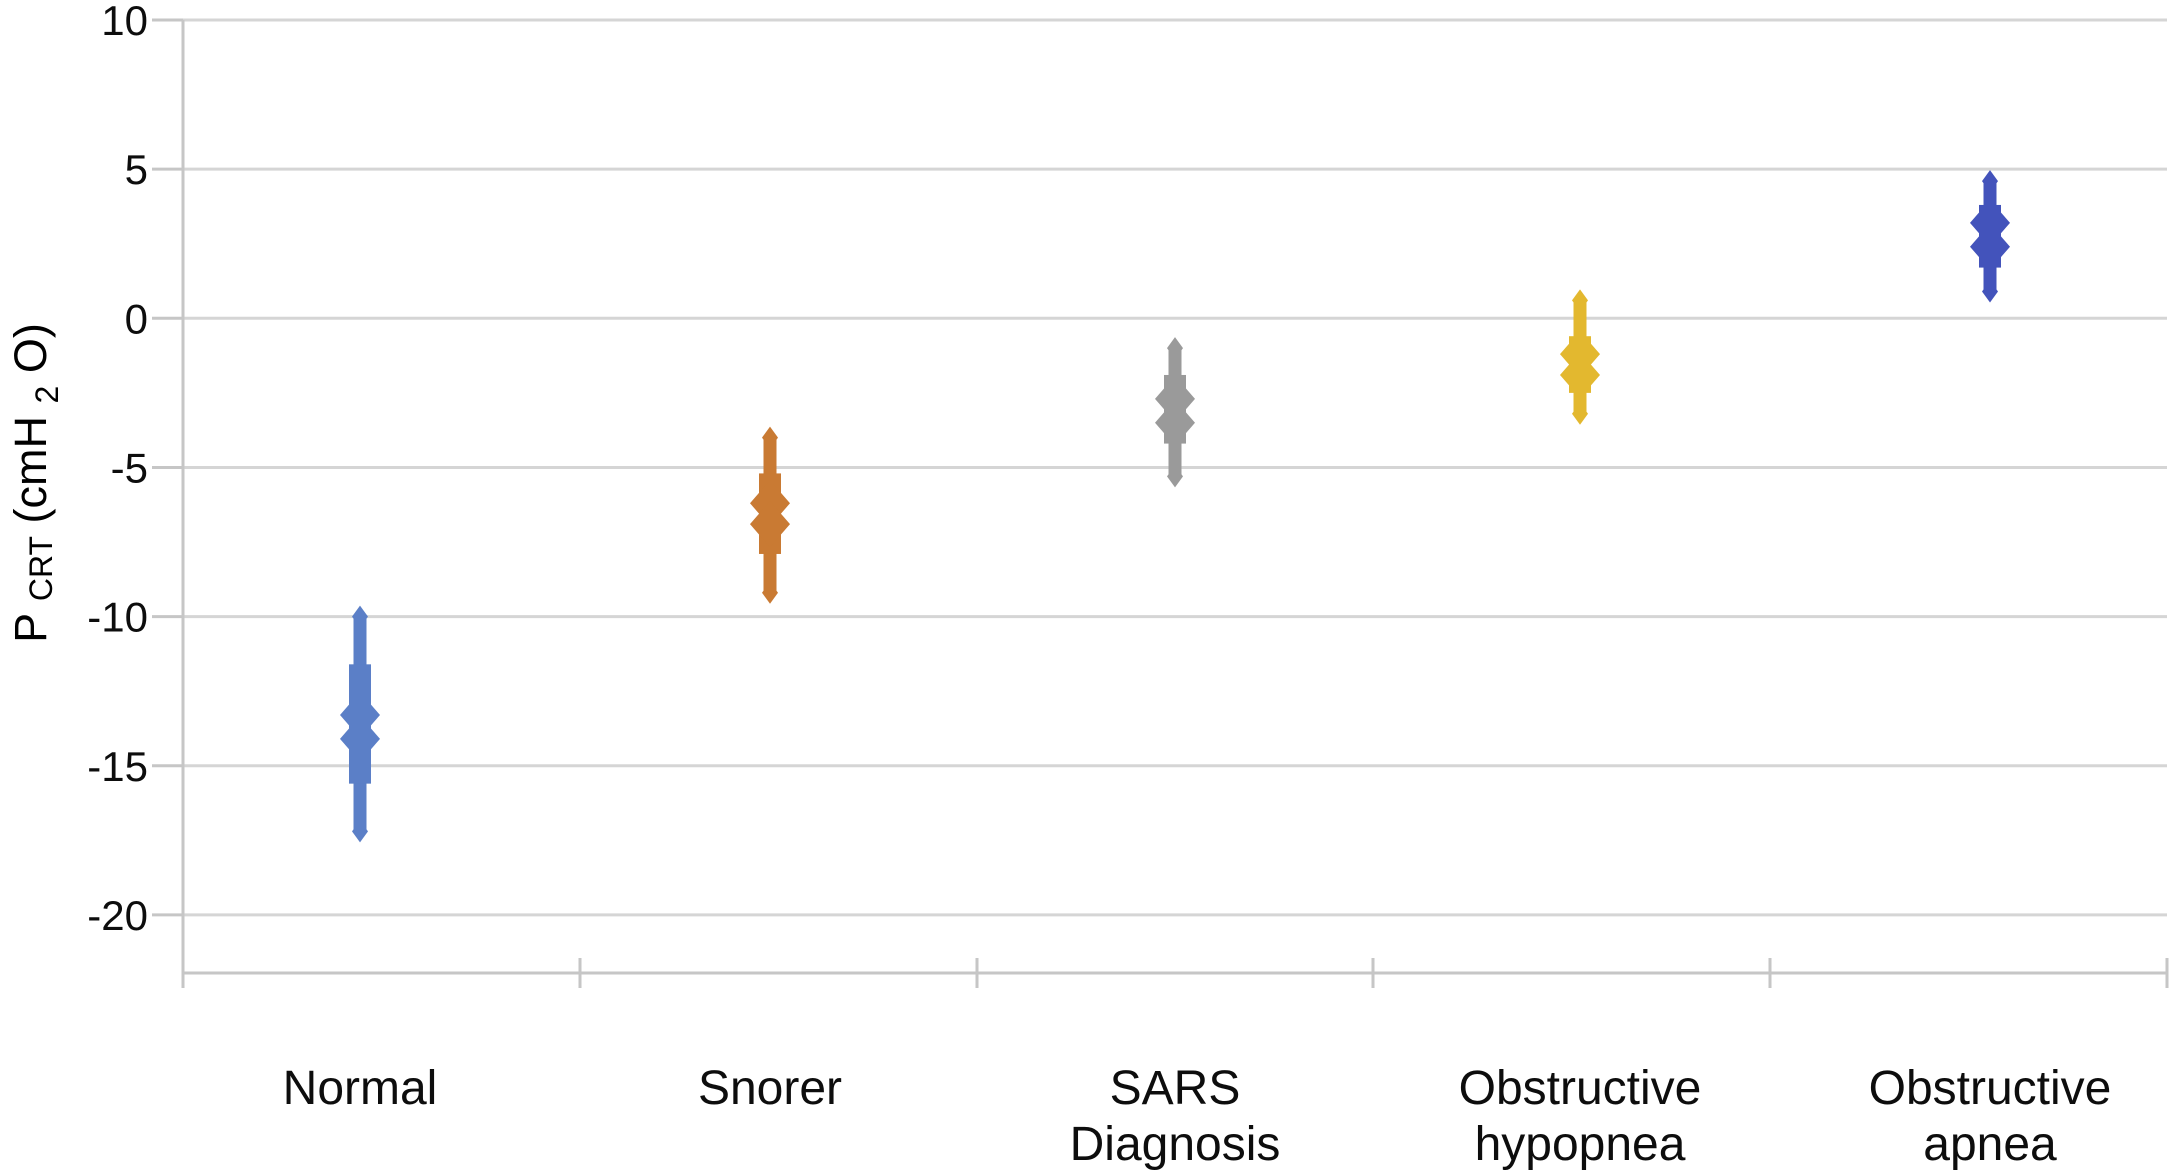 Image resolution: width=2172 pixels, height=1172 pixels. I want to click on y-tick-label: -10, so click(117, 617).